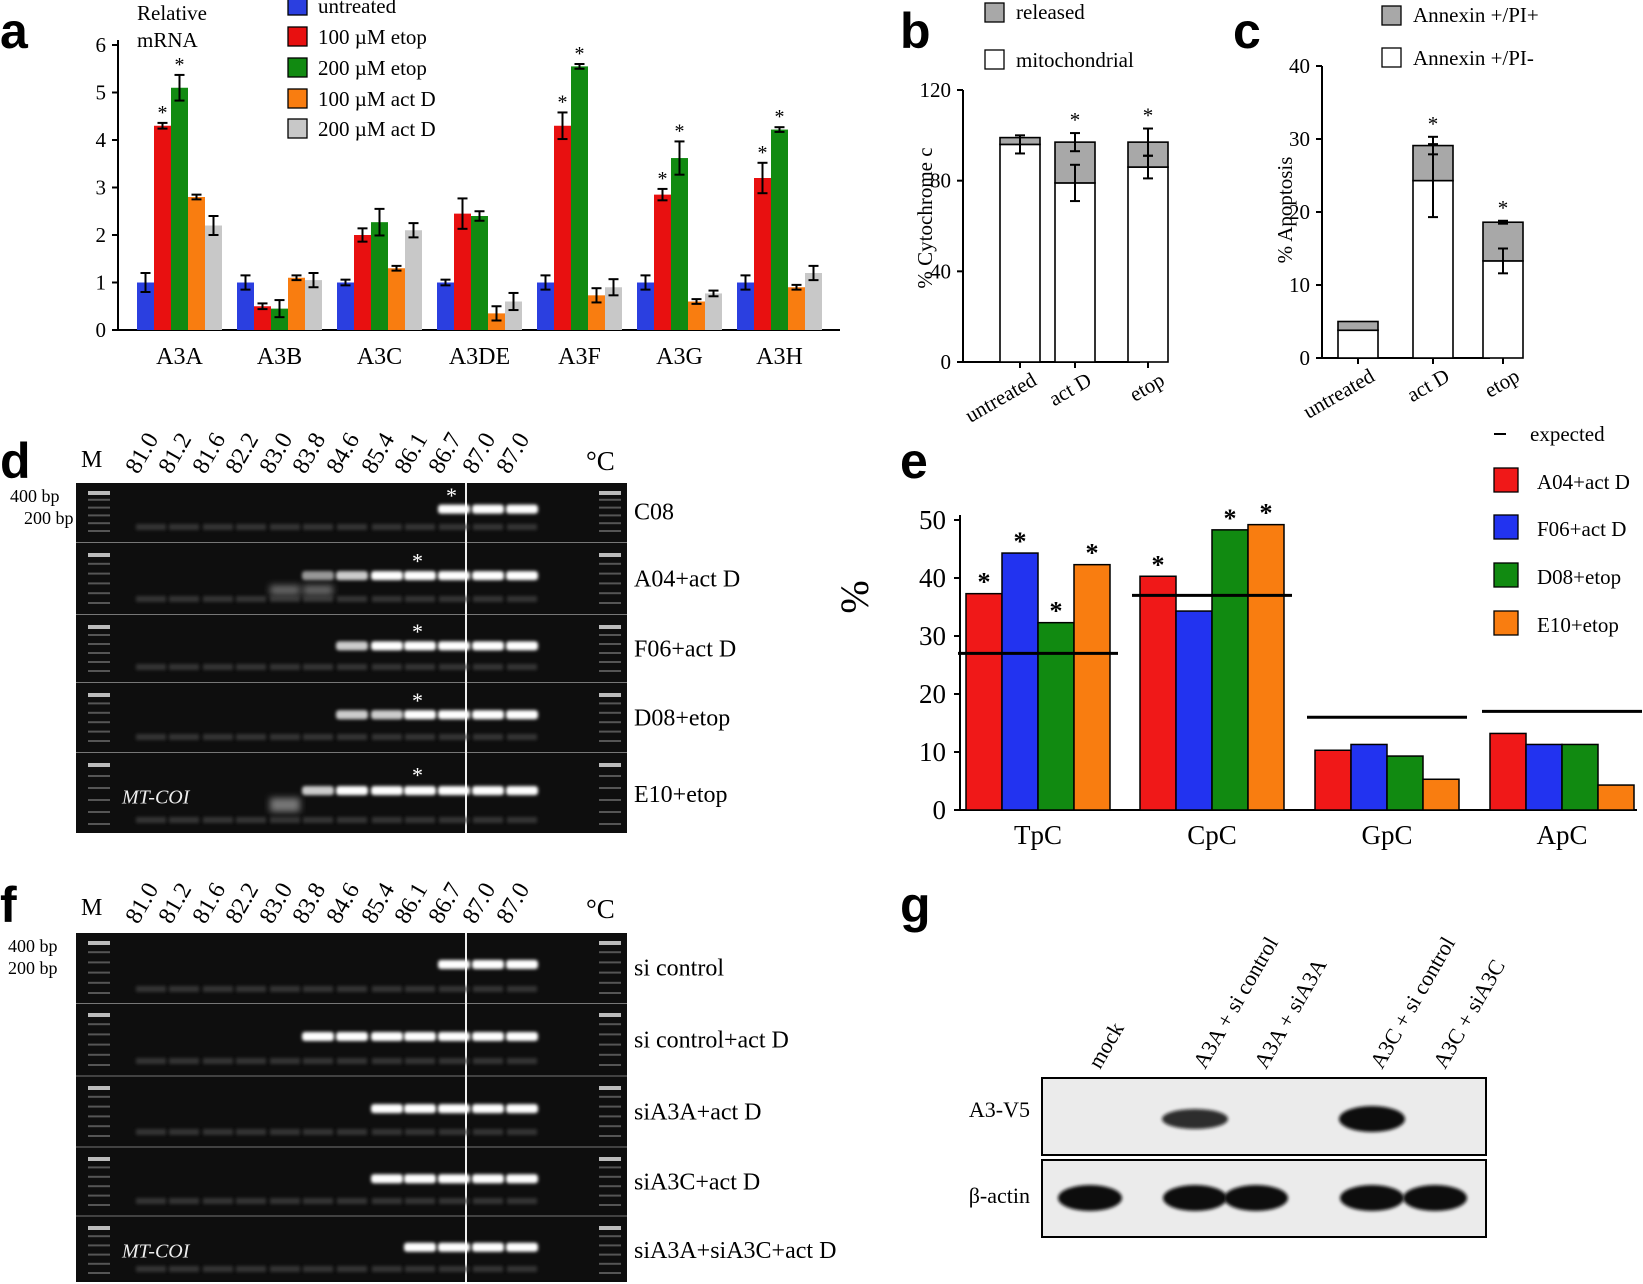 The image size is (1643, 1284). I want to click on temperature-label: 87.0, so click(514, 453).